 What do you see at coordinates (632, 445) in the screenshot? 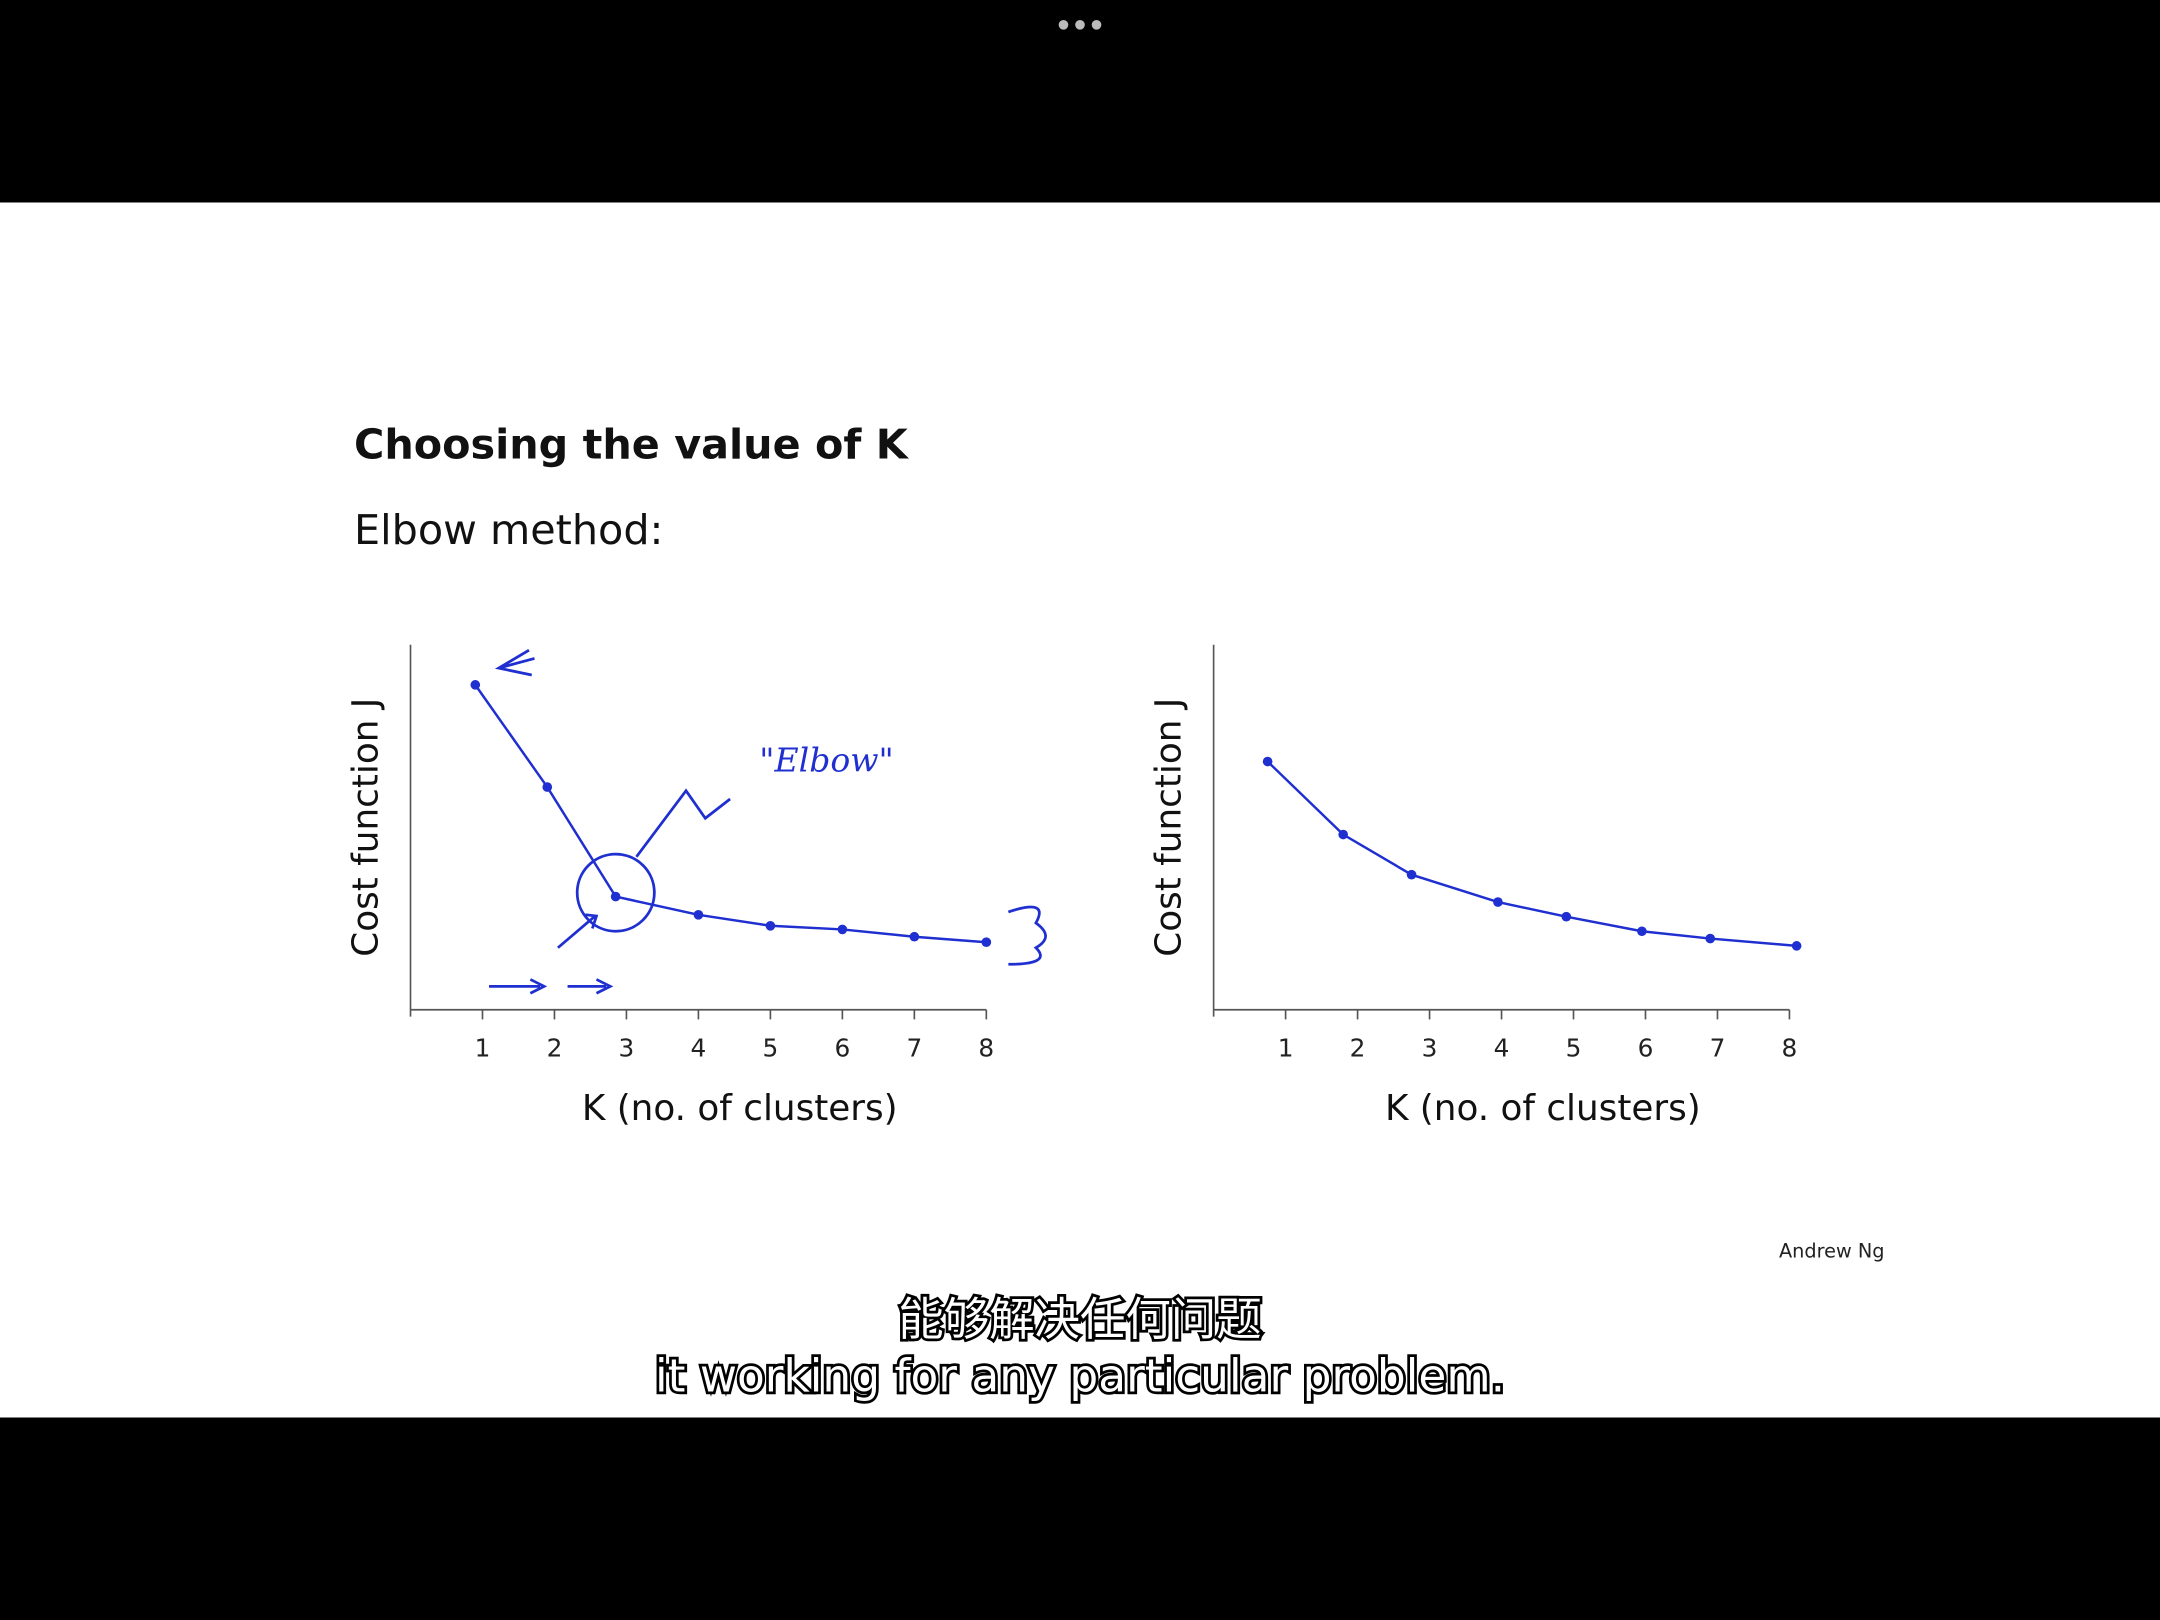
I see `slide-title: Choosing the value of K` at bounding box center [632, 445].